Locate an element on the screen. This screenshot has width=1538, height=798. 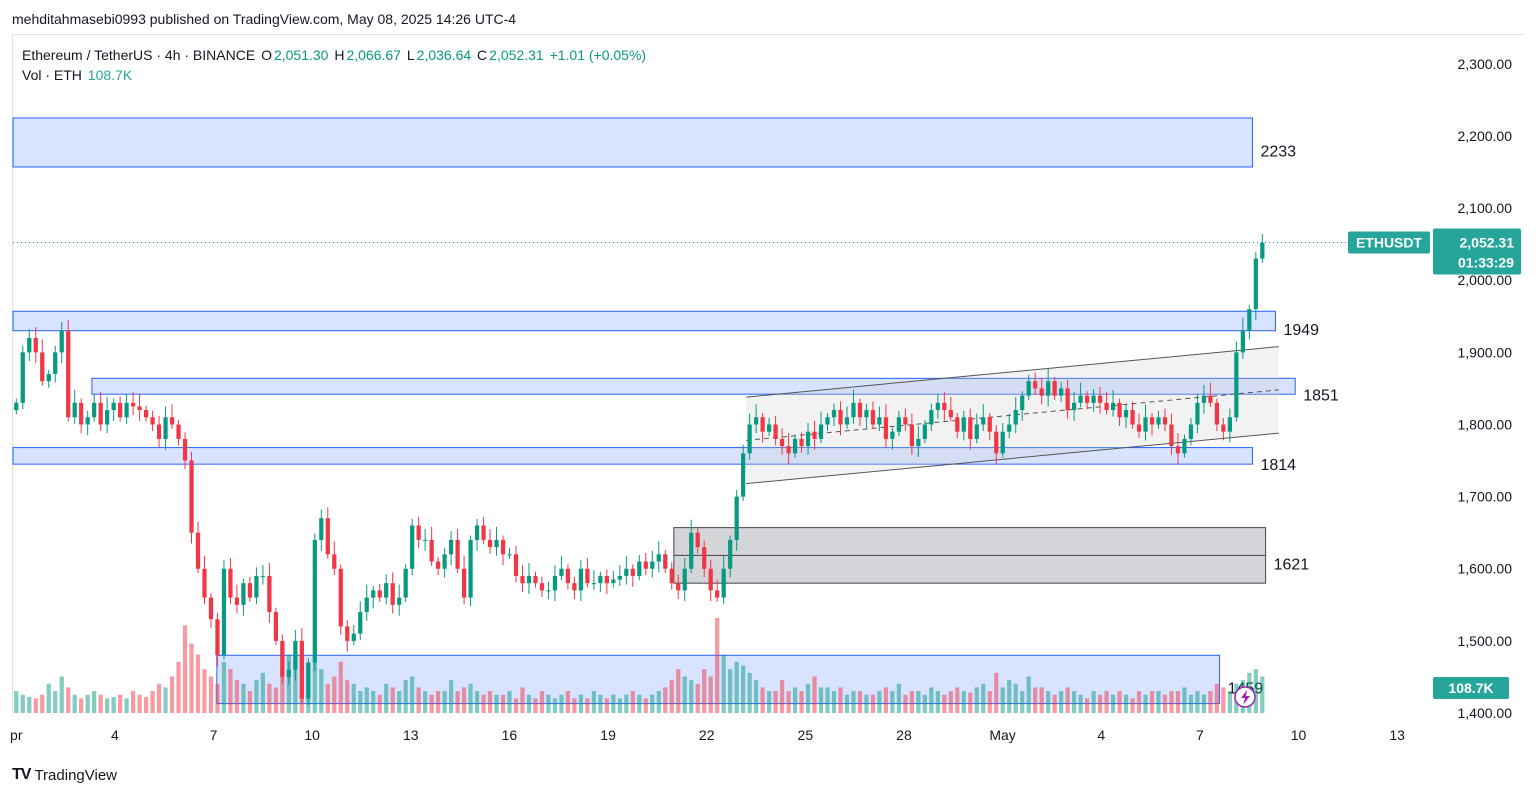
zone-label-1814: 1814 is located at coordinates (1278, 465).